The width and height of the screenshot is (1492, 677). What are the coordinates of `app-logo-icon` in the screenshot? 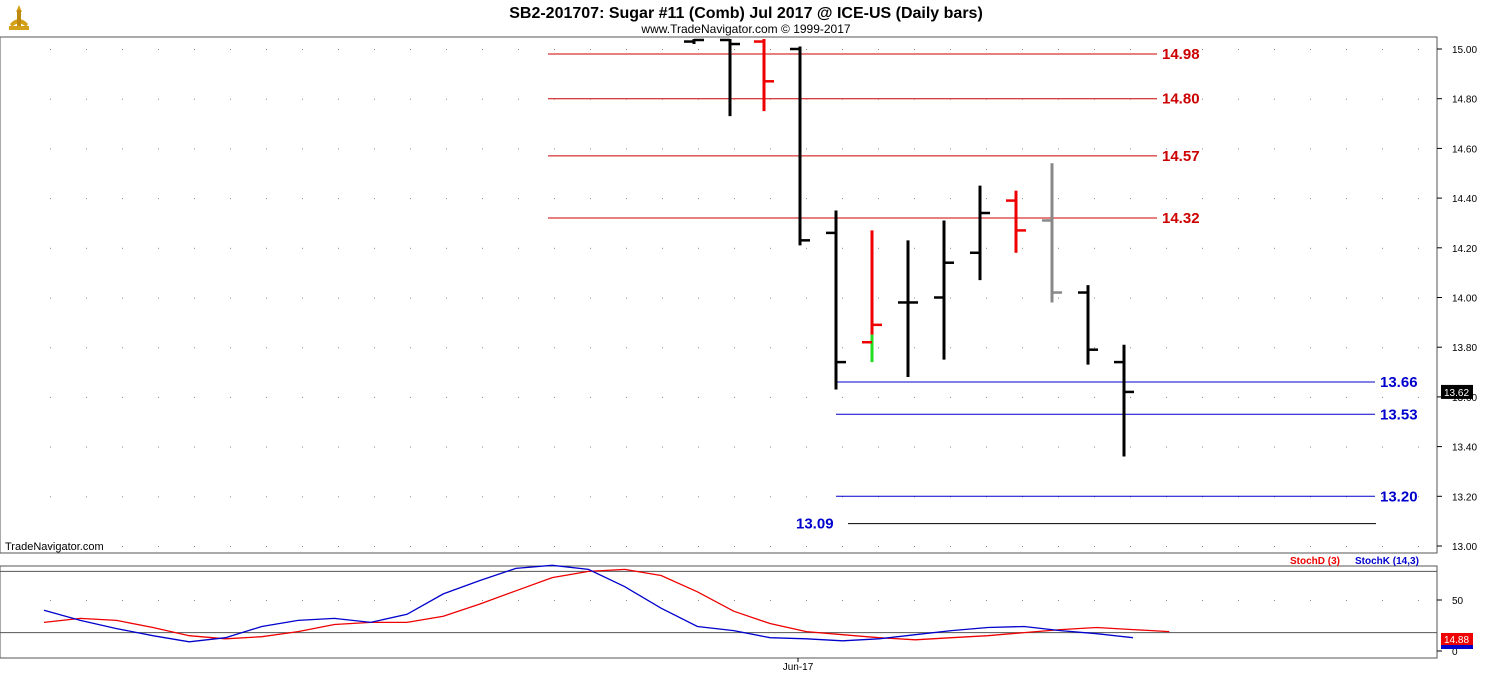 It's located at (19, 17).